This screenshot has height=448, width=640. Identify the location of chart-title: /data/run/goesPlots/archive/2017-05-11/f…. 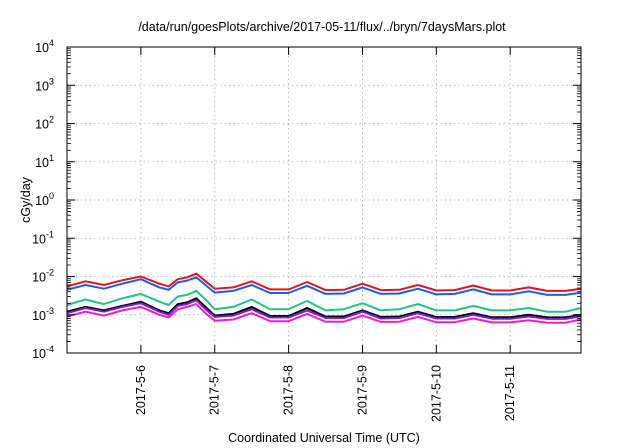
(322, 27).